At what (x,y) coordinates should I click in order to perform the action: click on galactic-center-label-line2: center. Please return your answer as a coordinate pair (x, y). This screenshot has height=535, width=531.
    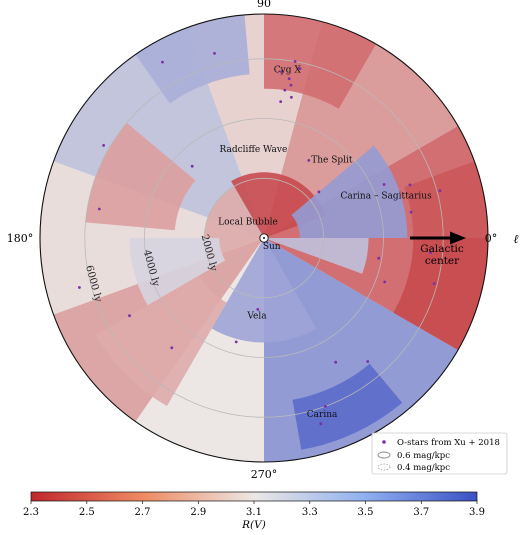
    Looking at the image, I should click on (442, 261).